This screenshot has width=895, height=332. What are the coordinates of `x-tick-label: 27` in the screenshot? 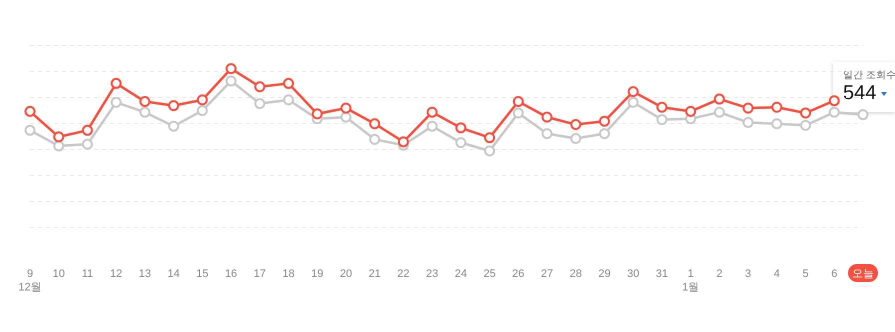 It's located at (547, 274).